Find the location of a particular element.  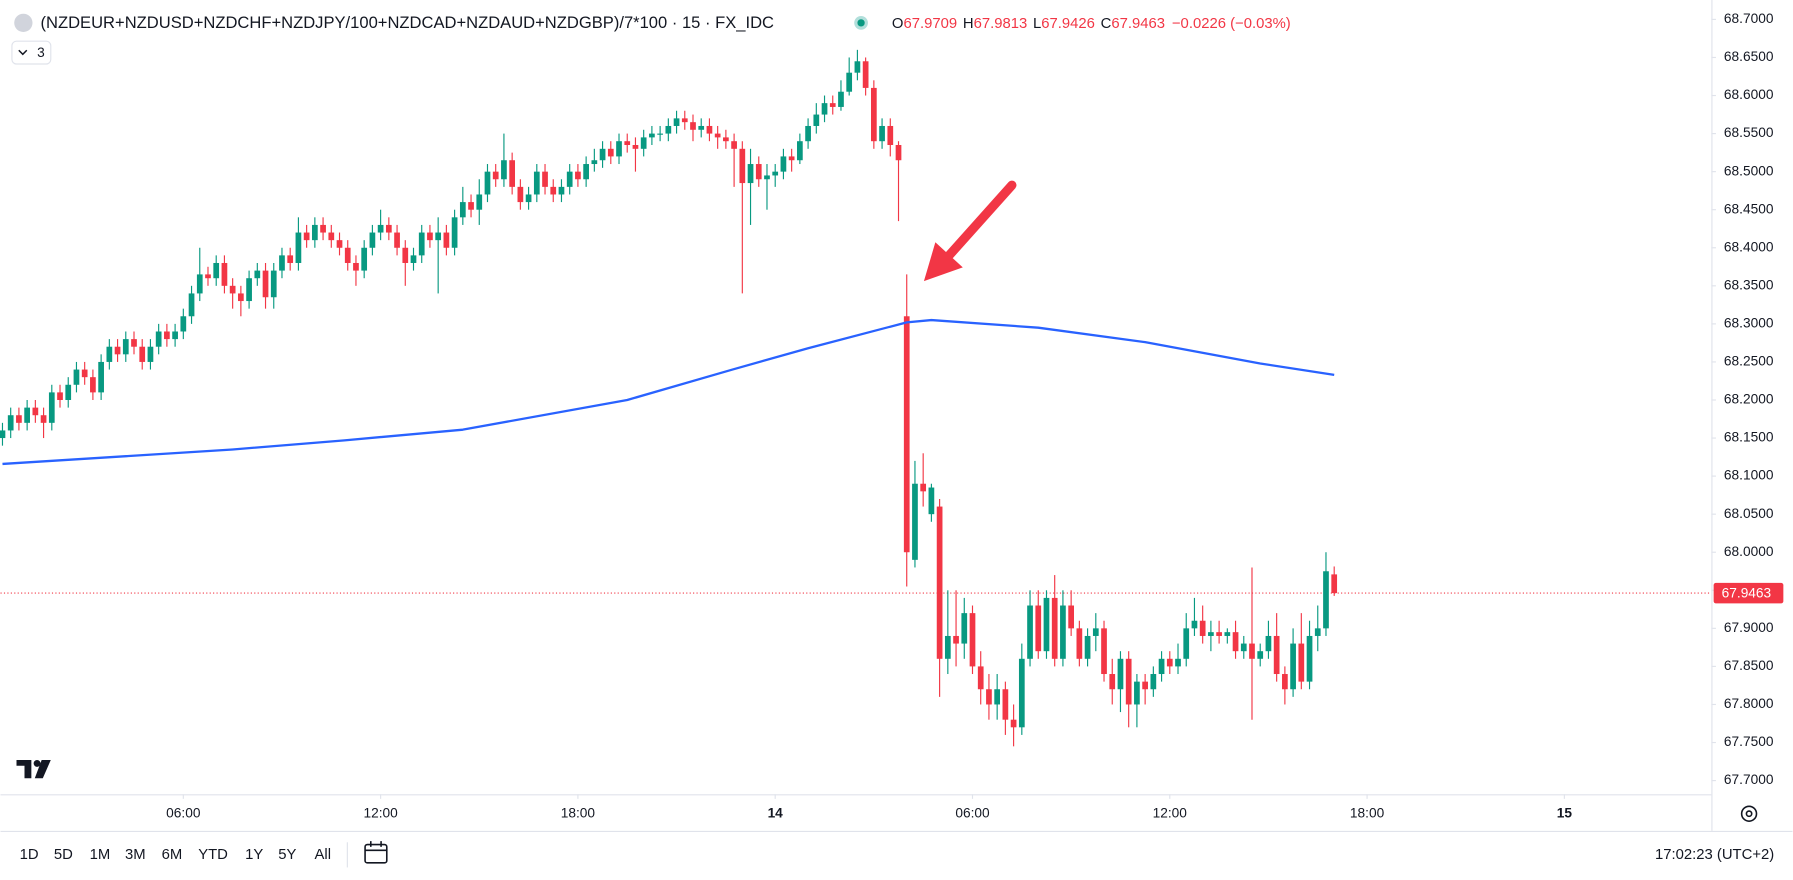

ohlc-value: 67.9426 is located at coordinates (1068, 24).